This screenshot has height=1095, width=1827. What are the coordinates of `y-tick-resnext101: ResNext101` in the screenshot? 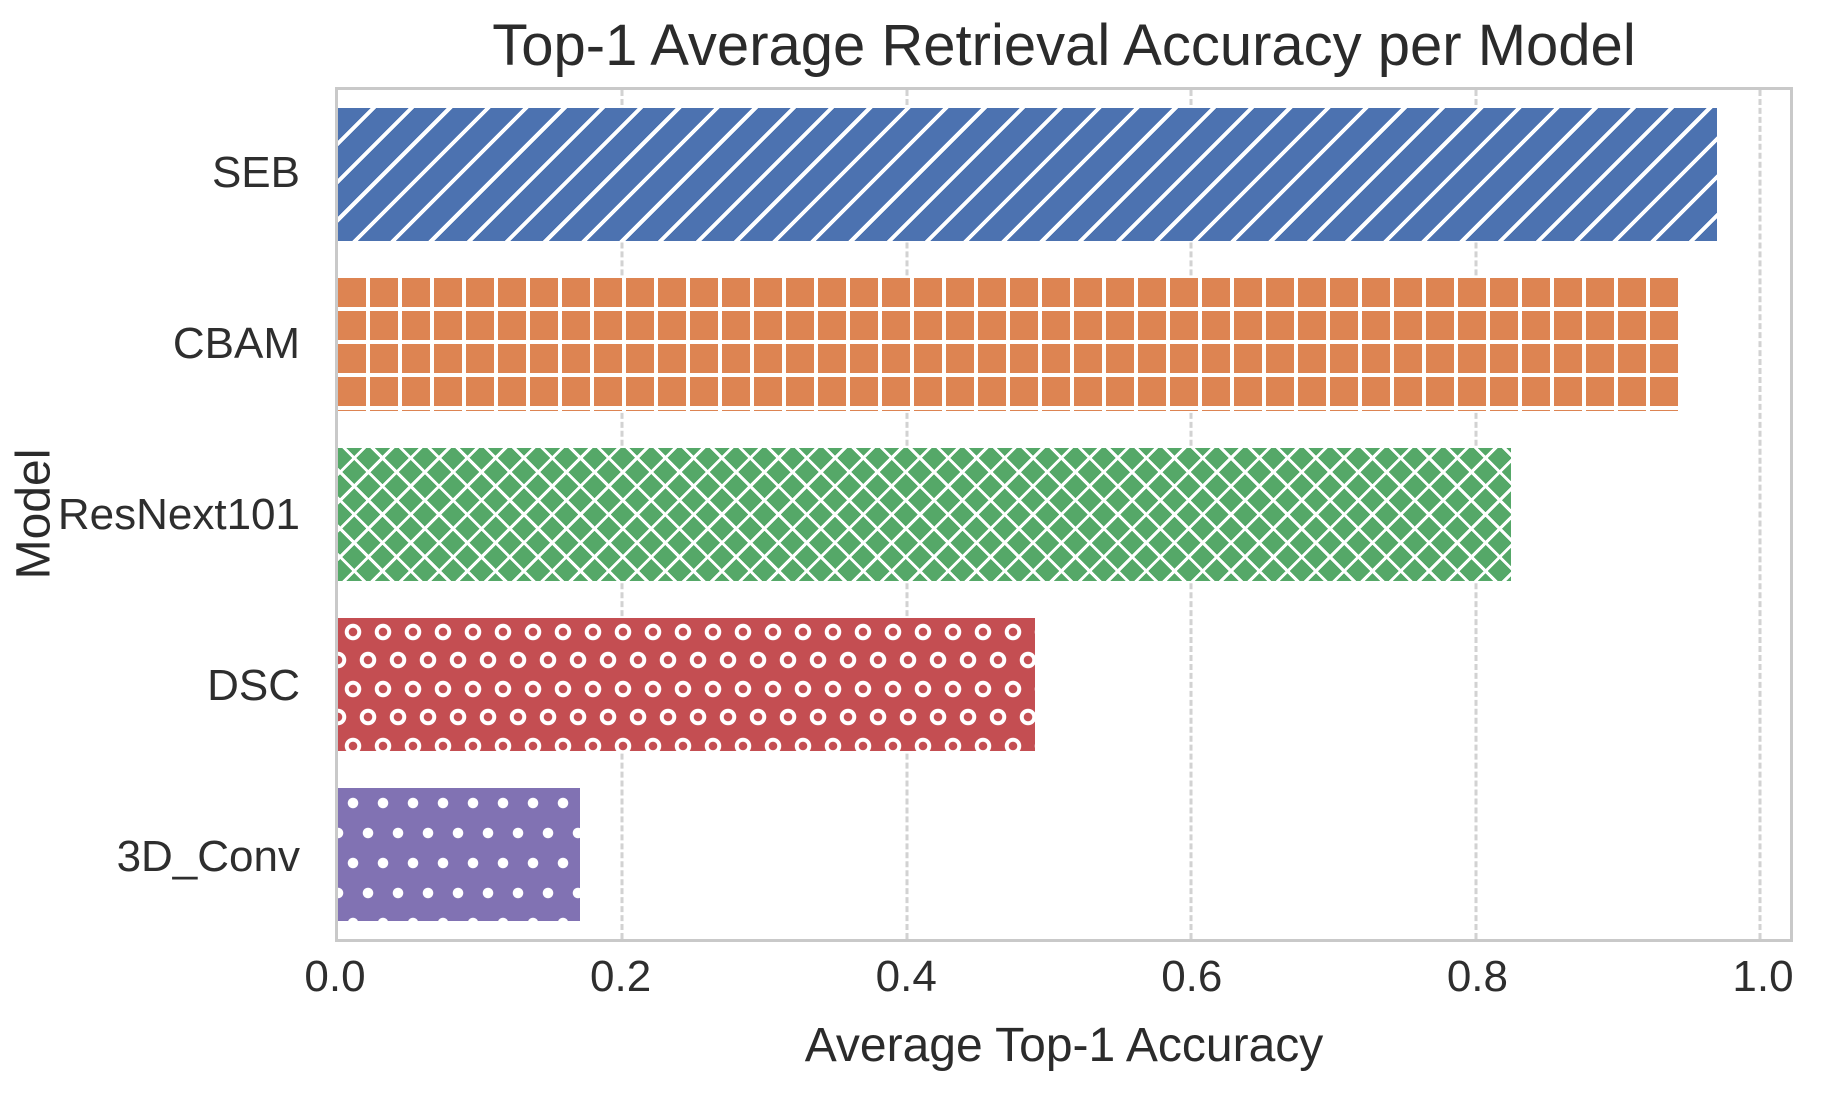 It's located at (178, 514).